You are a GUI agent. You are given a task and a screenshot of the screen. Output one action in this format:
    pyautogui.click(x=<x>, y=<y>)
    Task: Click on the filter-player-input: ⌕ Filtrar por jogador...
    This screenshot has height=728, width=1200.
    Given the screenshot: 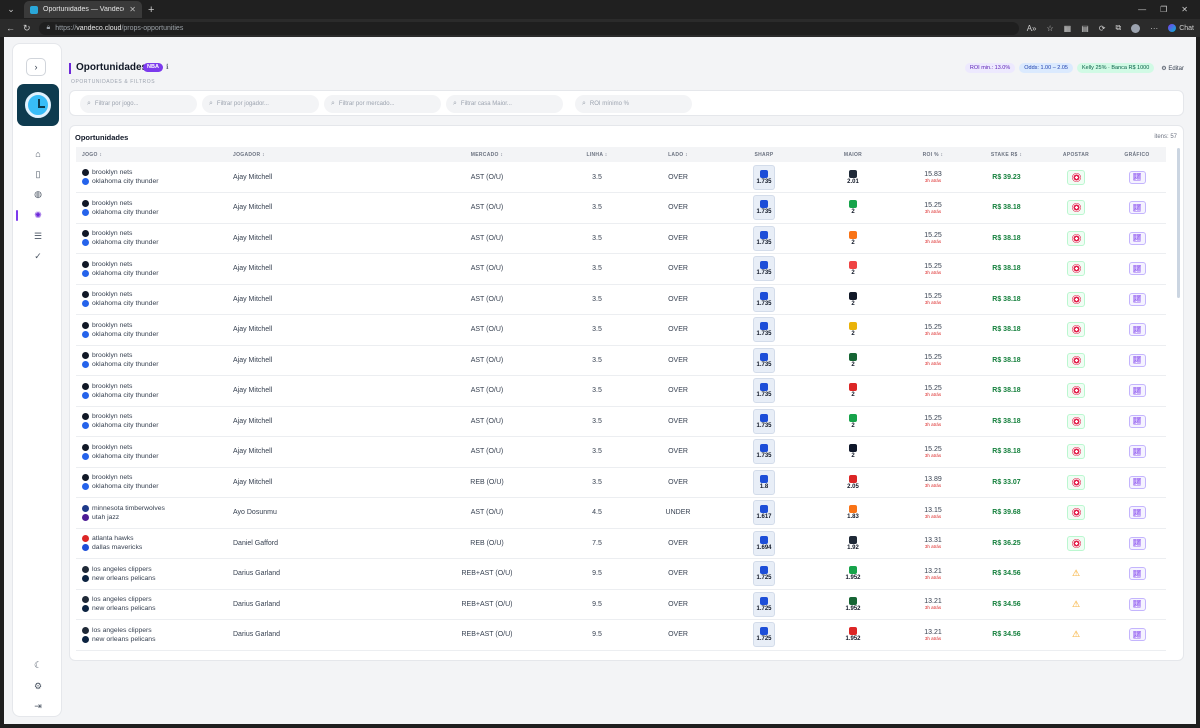 What is the action you would take?
    pyautogui.click(x=260, y=104)
    